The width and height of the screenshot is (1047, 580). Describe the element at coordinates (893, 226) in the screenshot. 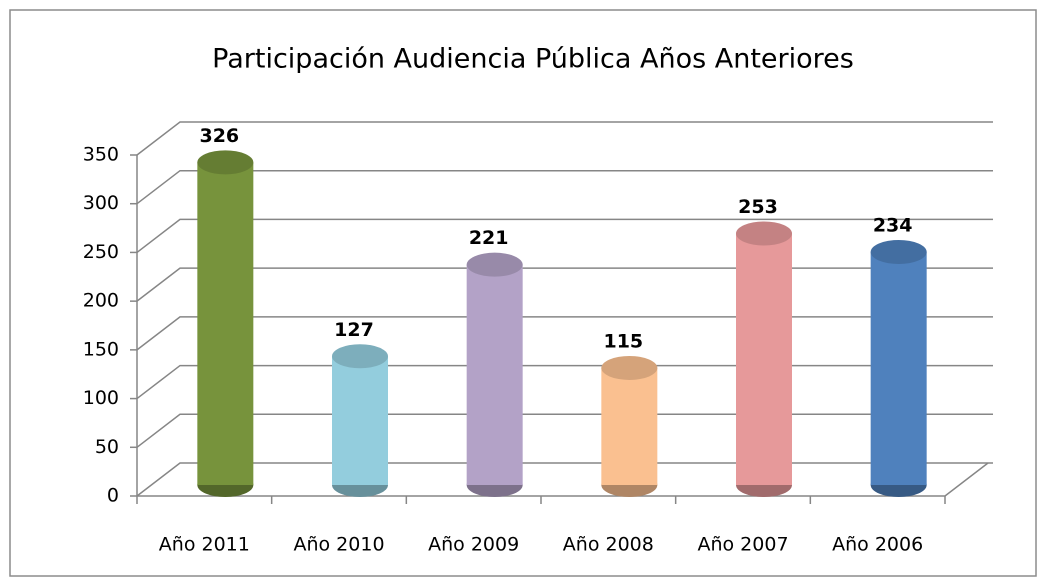

I see `data-label: 234` at that location.